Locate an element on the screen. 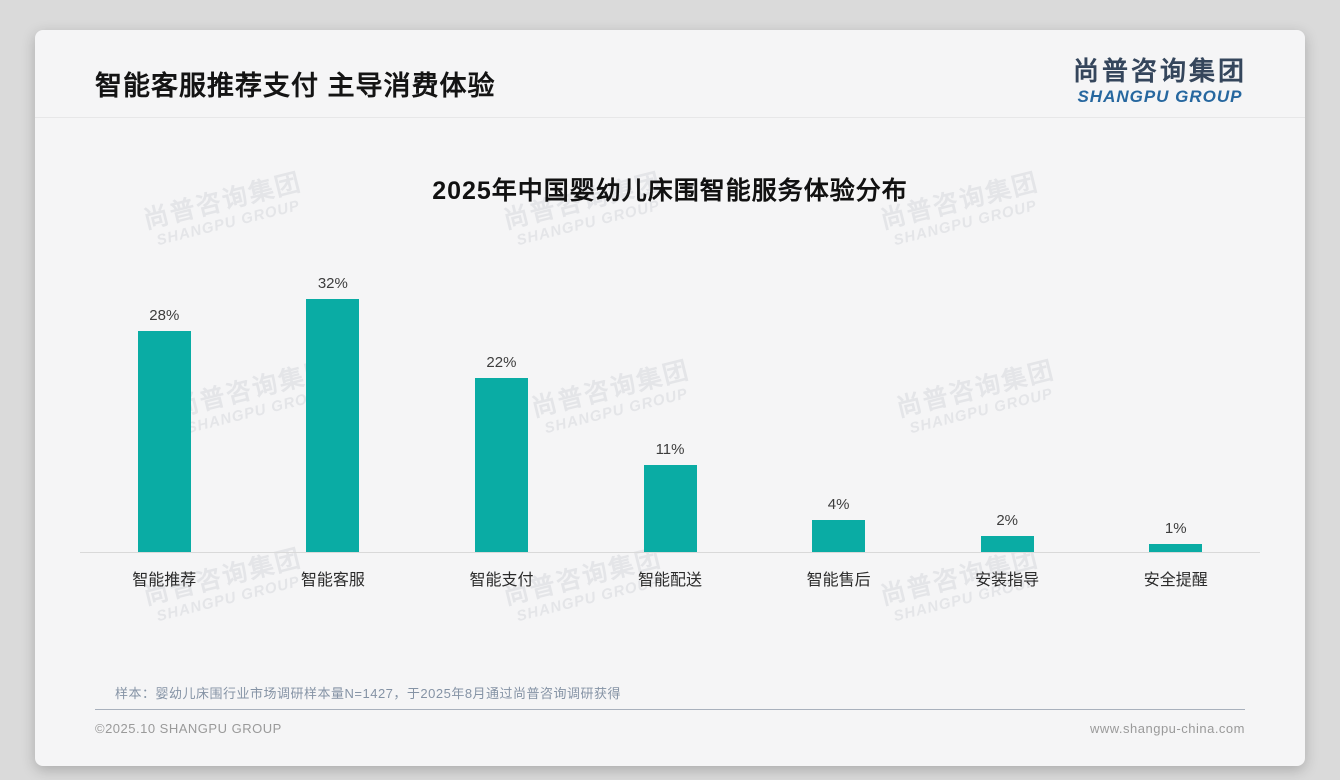  bar-column: 22% is located at coordinates (501, 405).